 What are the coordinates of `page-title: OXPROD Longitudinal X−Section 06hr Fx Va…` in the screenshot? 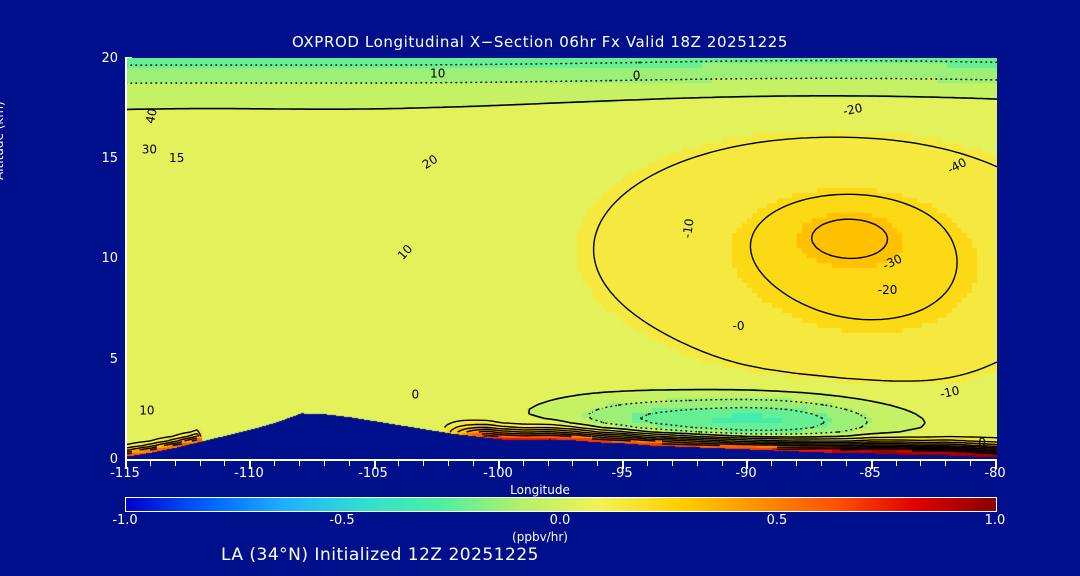 It's located at (540, 42).